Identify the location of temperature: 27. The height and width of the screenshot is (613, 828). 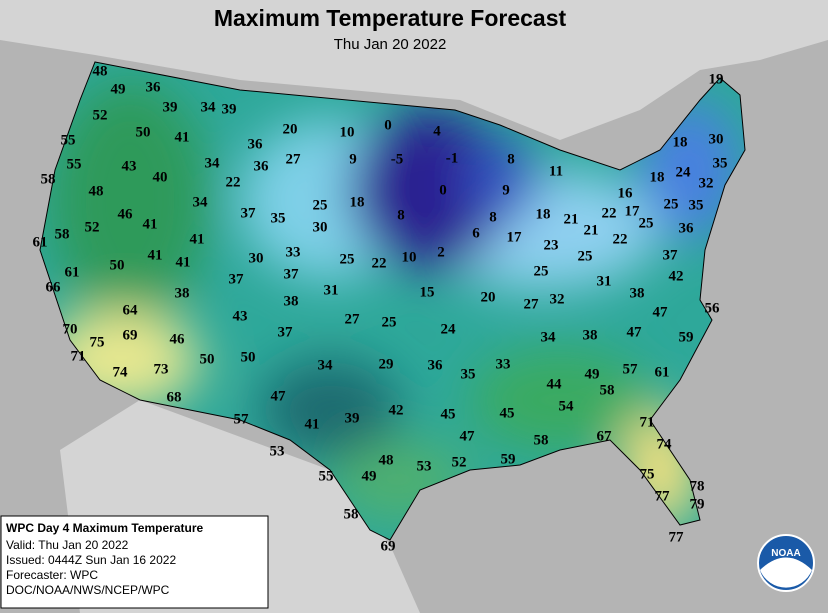
(532, 304).